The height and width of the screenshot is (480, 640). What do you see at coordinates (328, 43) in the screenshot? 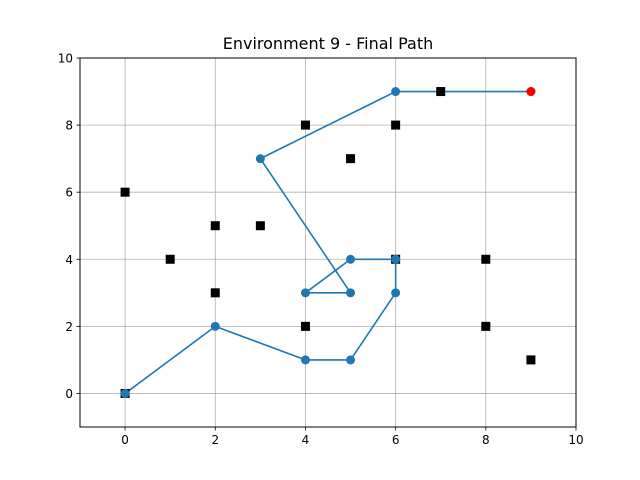
I see `chart-title: Environment 9 - Final Path` at bounding box center [328, 43].